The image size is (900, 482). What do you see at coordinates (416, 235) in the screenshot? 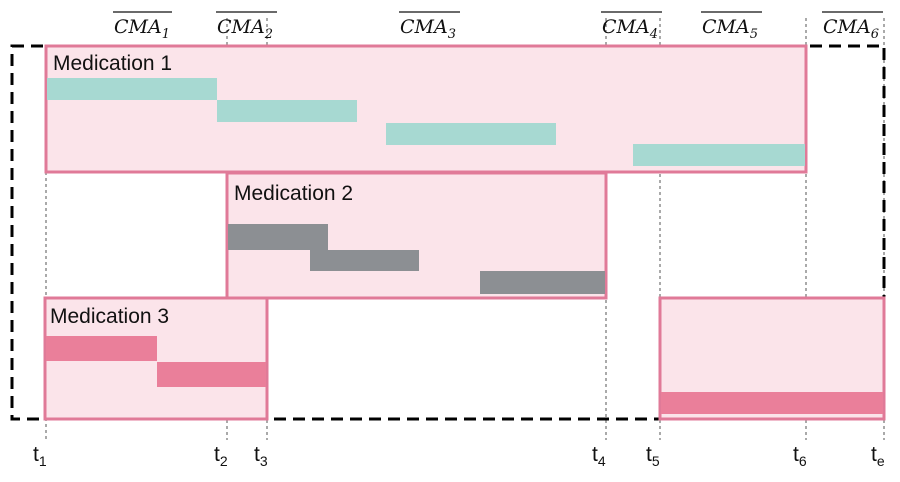
I see `medication-2-group: Medication 2` at bounding box center [416, 235].